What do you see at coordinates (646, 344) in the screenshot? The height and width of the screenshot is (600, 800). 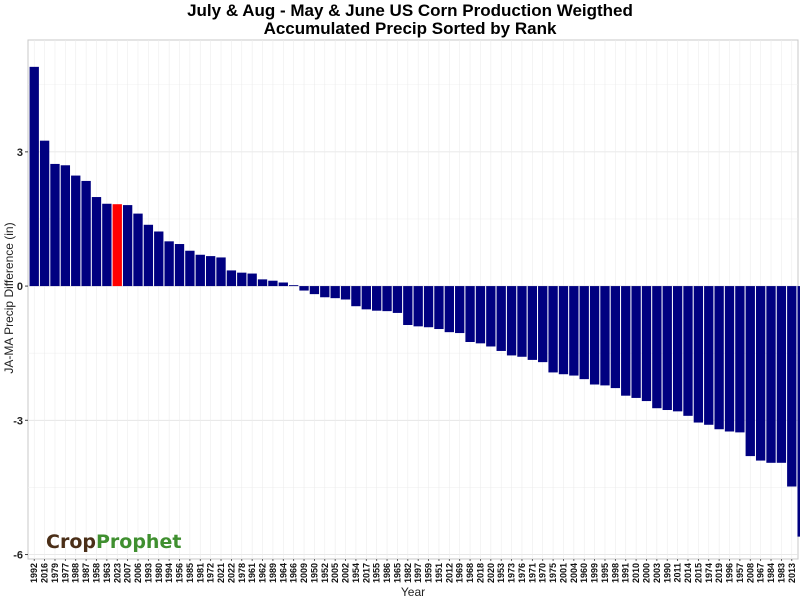 I see `bar-2000` at bounding box center [646, 344].